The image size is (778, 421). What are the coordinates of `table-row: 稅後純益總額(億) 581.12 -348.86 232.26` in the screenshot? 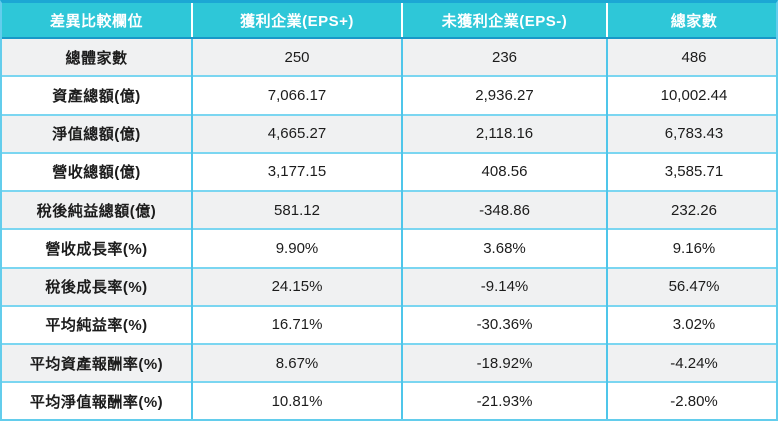 It's located at (389, 210).